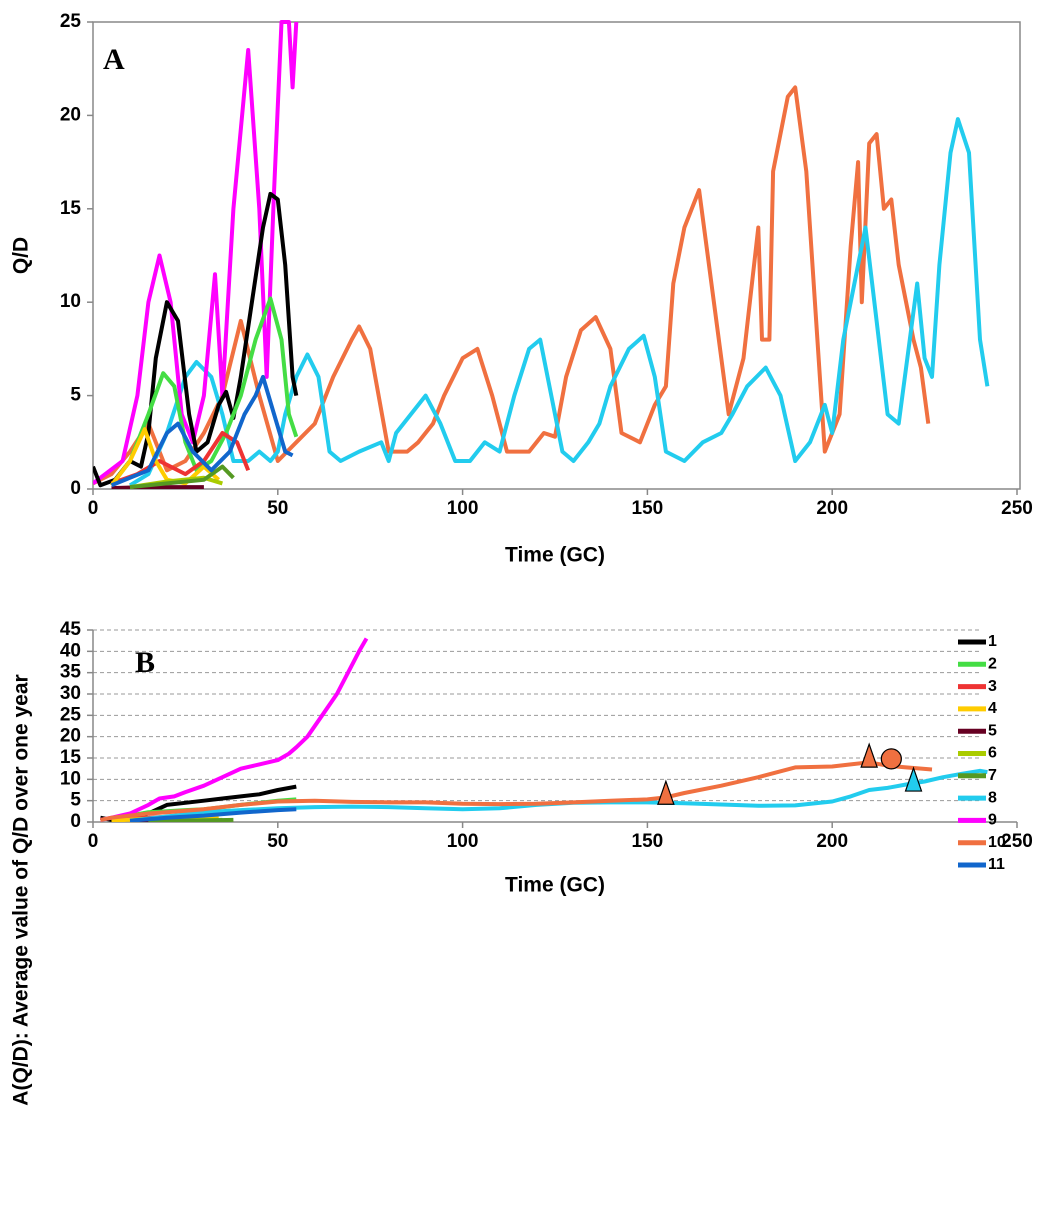 The image size is (1043, 1216). Describe the element at coordinates (71, 629) in the screenshot. I see `y-tick-label: 45` at that location.